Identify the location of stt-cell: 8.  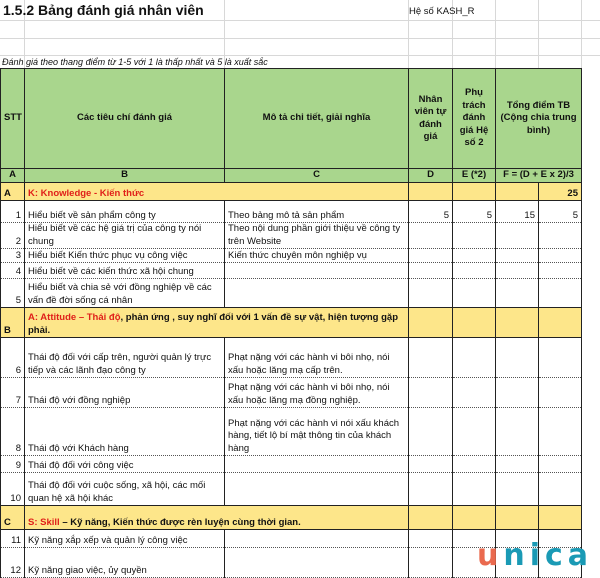
(12, 431).